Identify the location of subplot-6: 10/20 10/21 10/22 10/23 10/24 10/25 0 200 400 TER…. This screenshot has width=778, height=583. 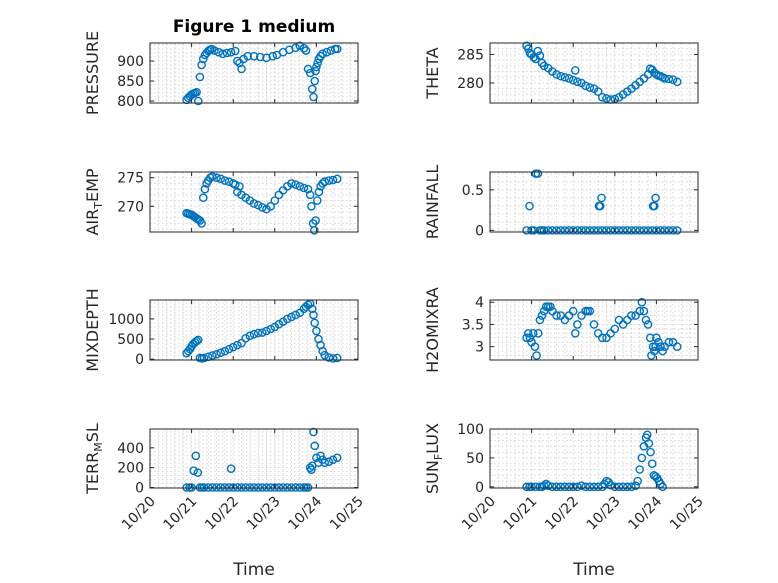
(225, 501).